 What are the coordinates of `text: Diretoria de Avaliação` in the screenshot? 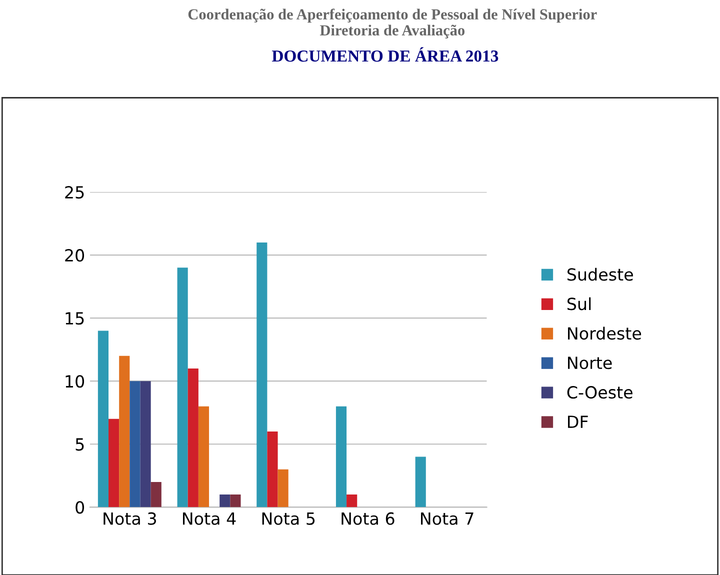 It's located at (392, 31).